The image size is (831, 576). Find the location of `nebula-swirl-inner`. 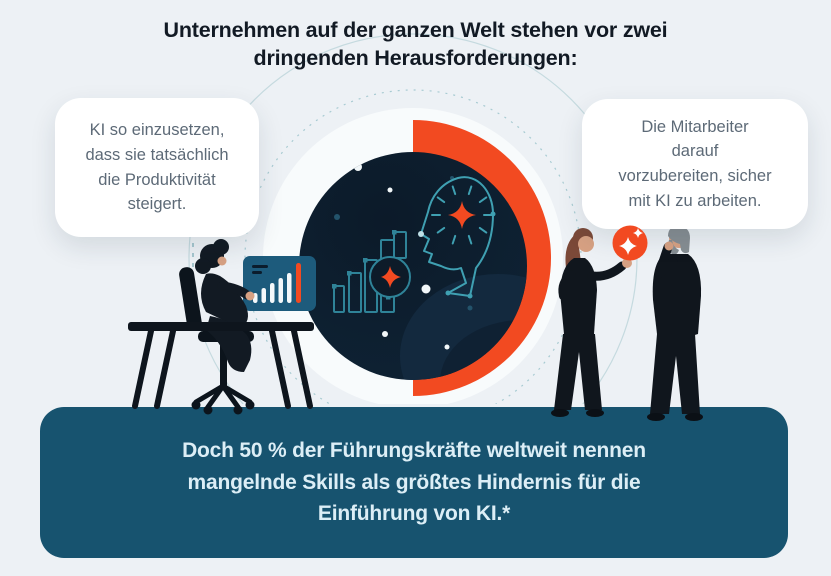

nebula-swirl-inner is located at coordinates (483, 350).